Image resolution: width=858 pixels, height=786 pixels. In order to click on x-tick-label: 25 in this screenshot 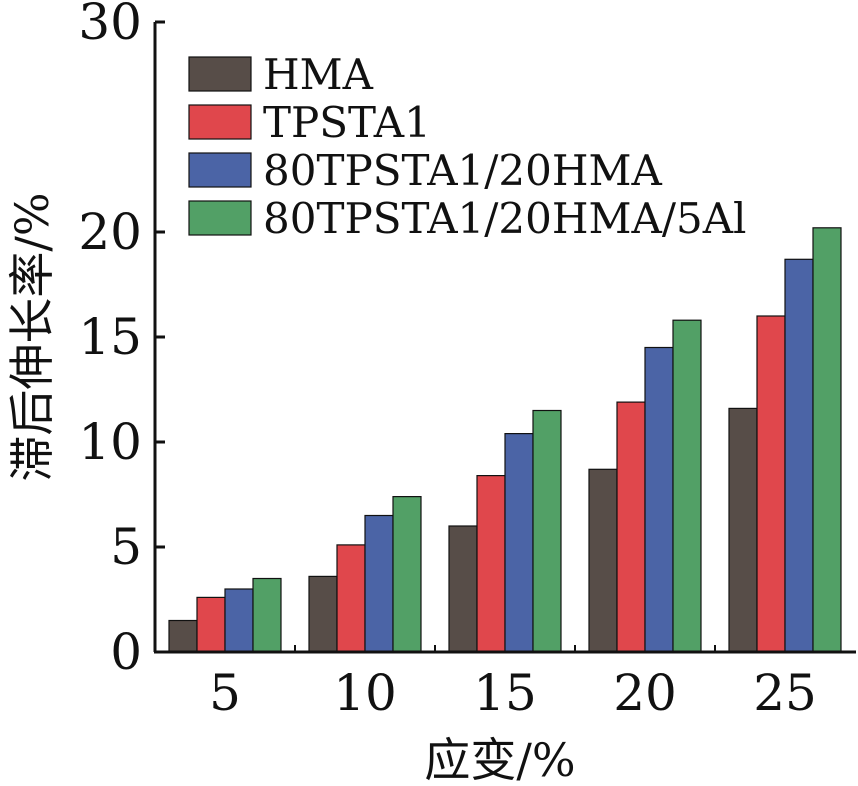, I will do `click(785, 693)`.